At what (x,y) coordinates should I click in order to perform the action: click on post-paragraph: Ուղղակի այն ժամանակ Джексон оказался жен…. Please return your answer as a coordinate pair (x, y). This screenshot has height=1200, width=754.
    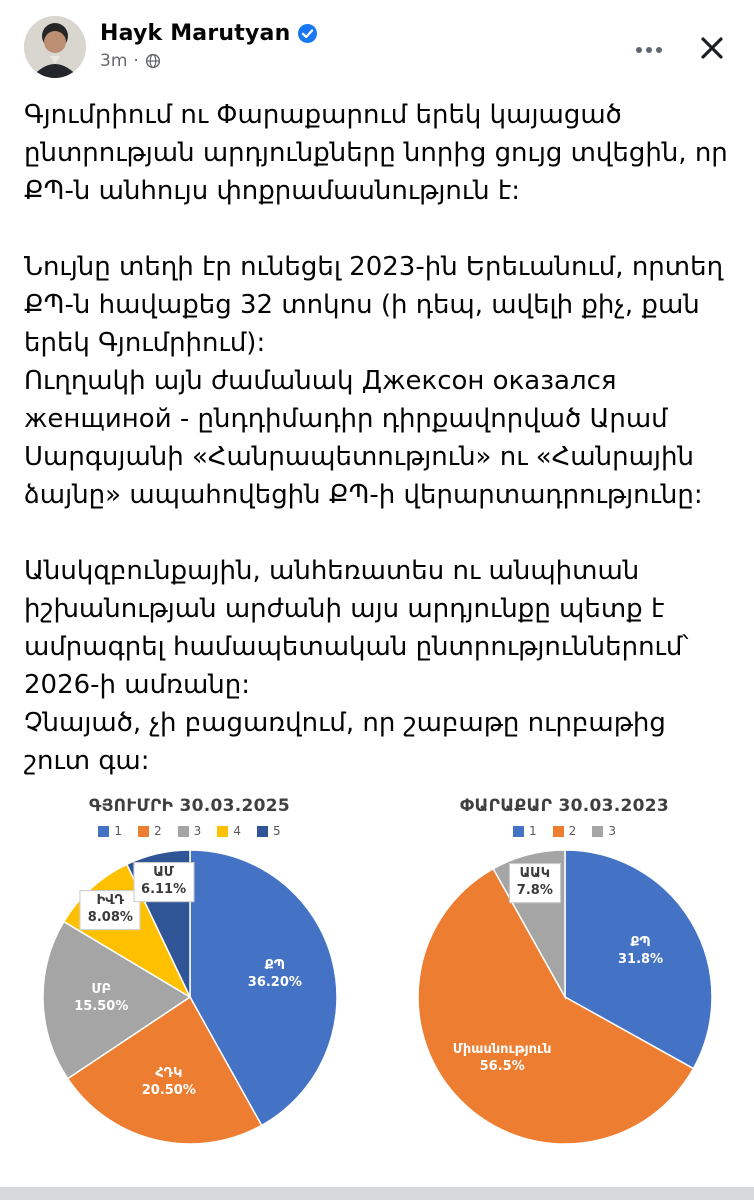
    Looking at the image, I should click on (363, 438).